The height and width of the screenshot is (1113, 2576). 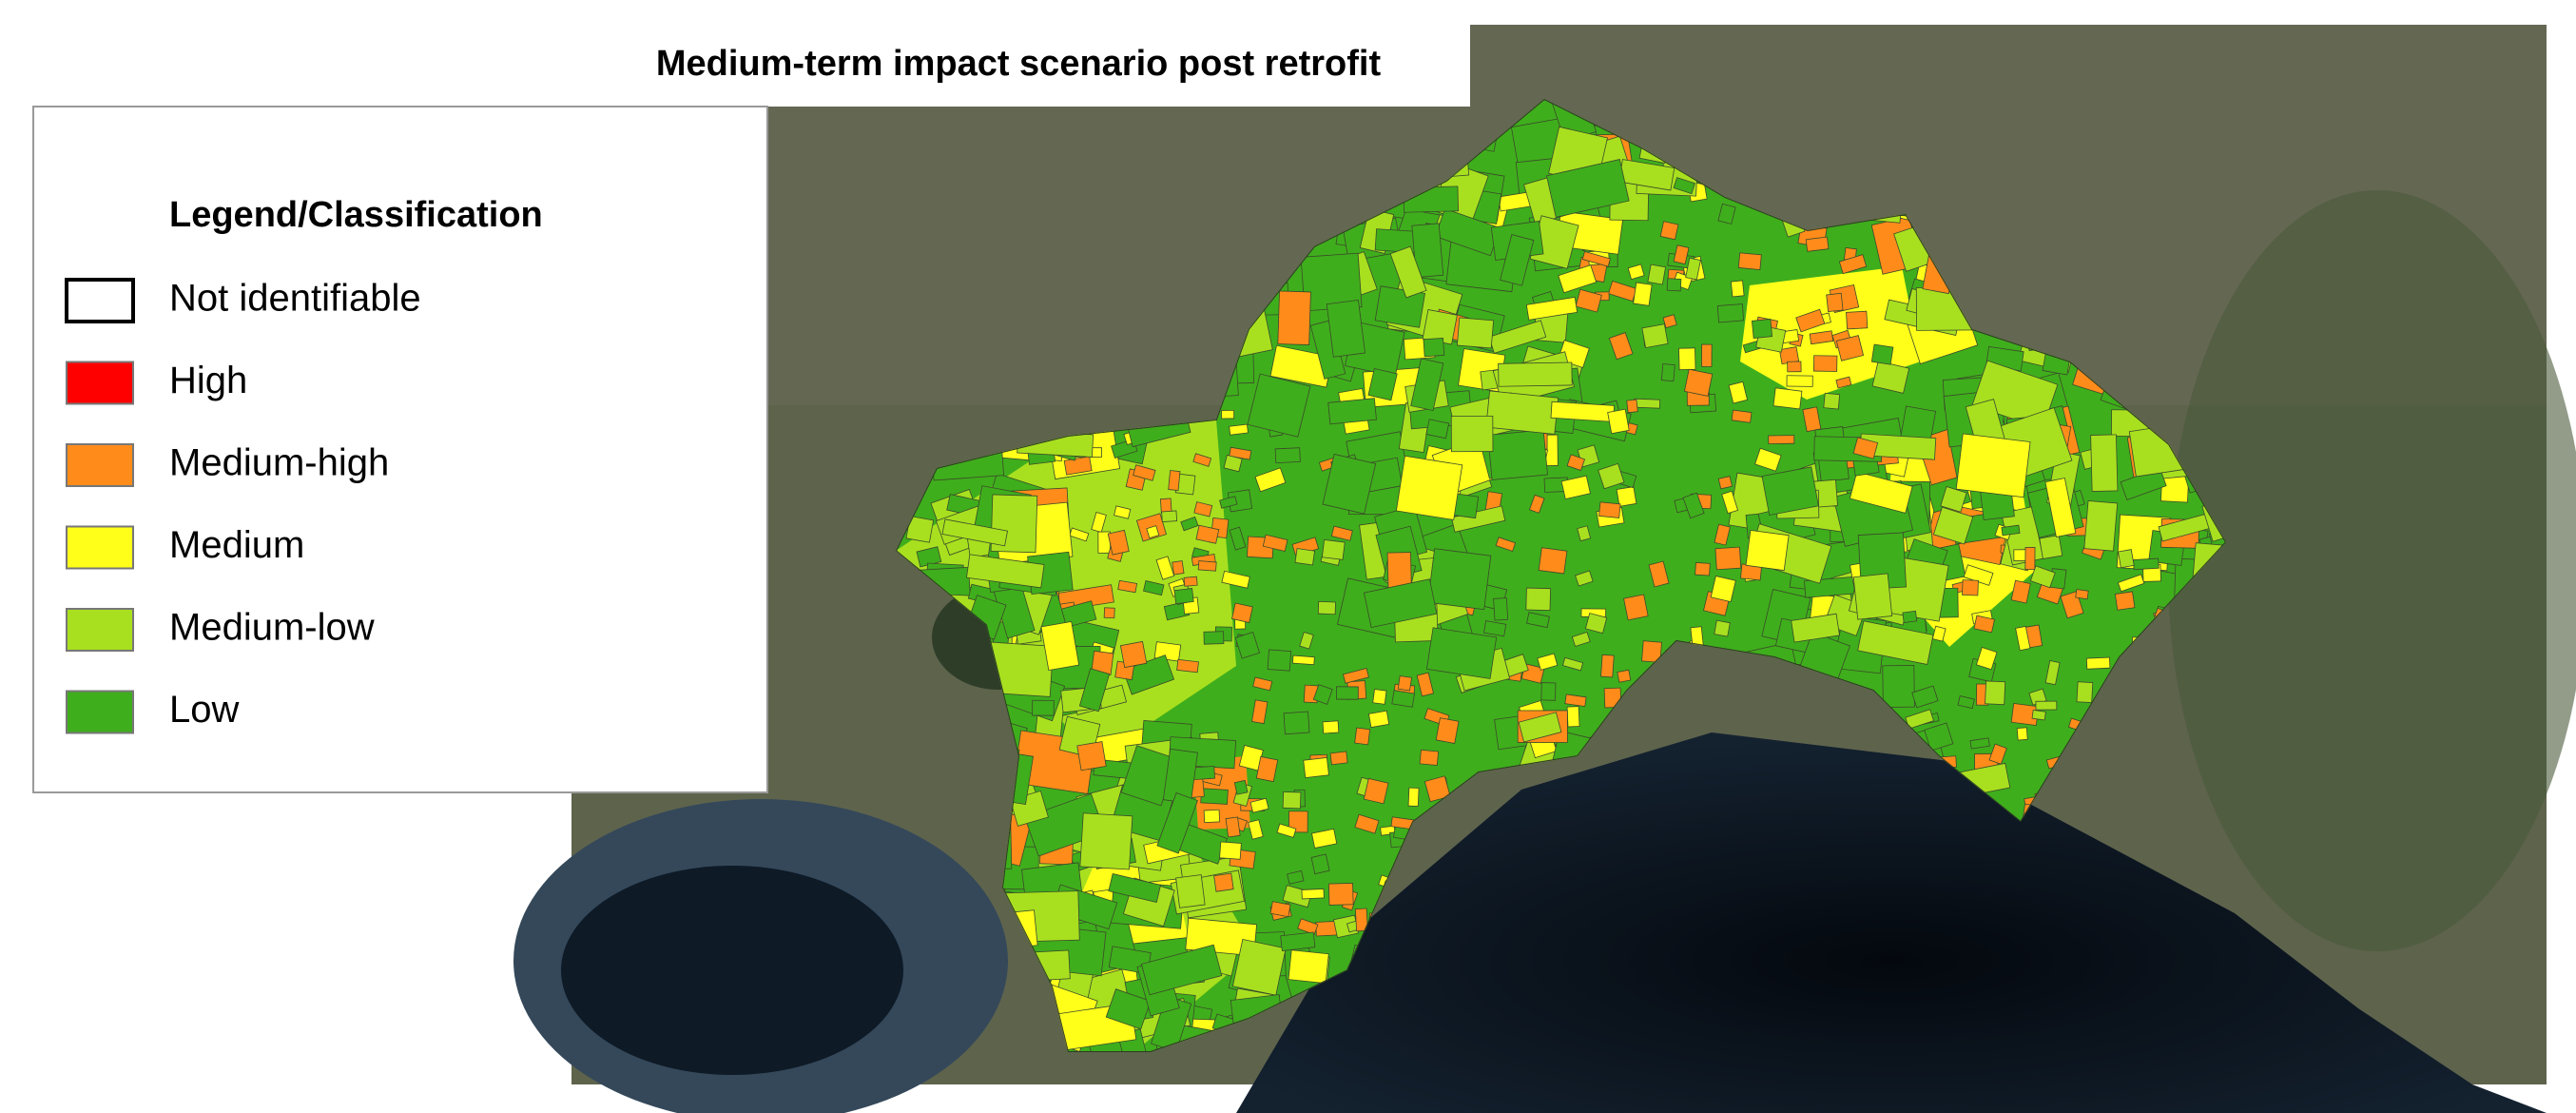 What do you see at coordinates (279, 463) in the screenshot?
I see `legend-label: Medium-high` at bounding box center [279, 463].